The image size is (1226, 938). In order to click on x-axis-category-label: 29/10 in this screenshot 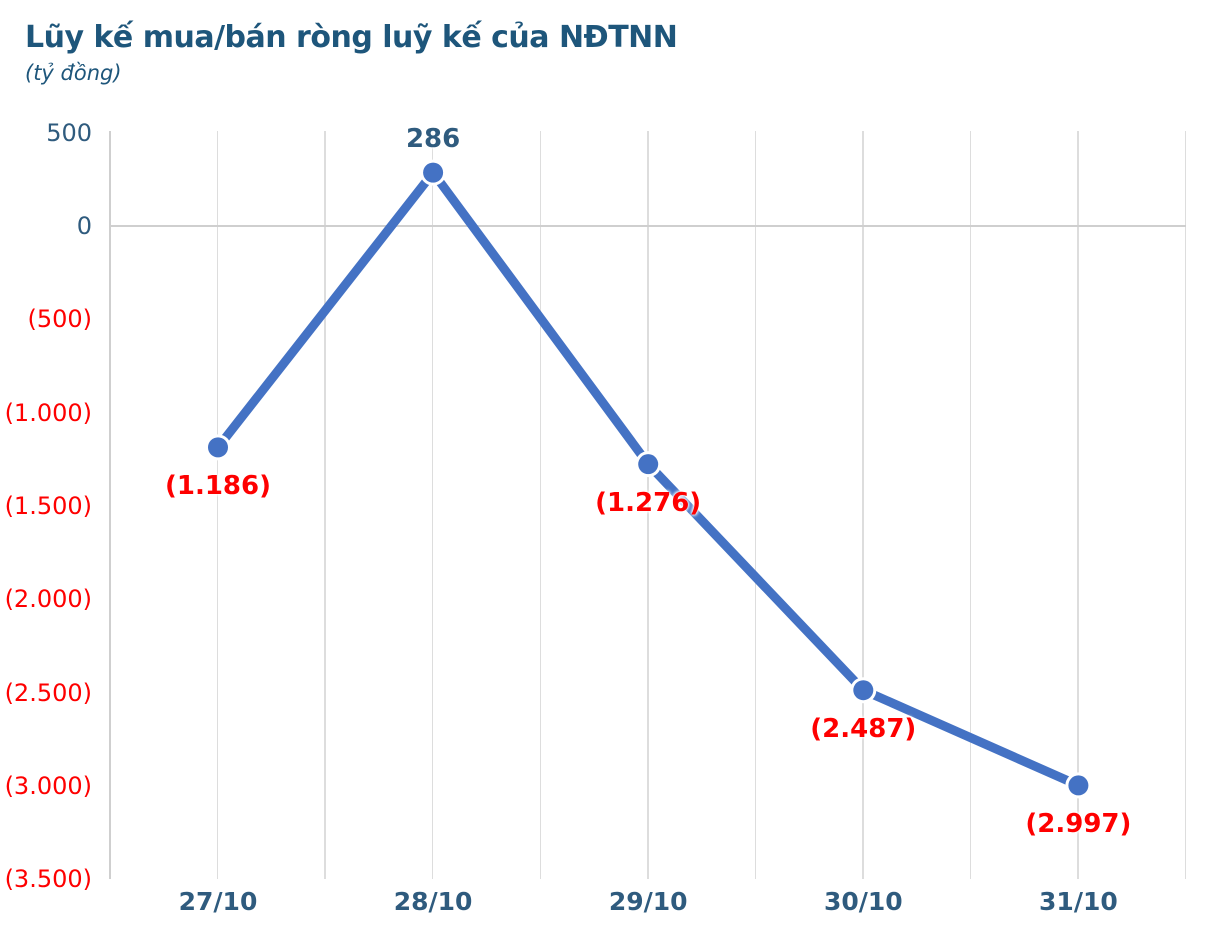, I will do `click(648, 901)`.